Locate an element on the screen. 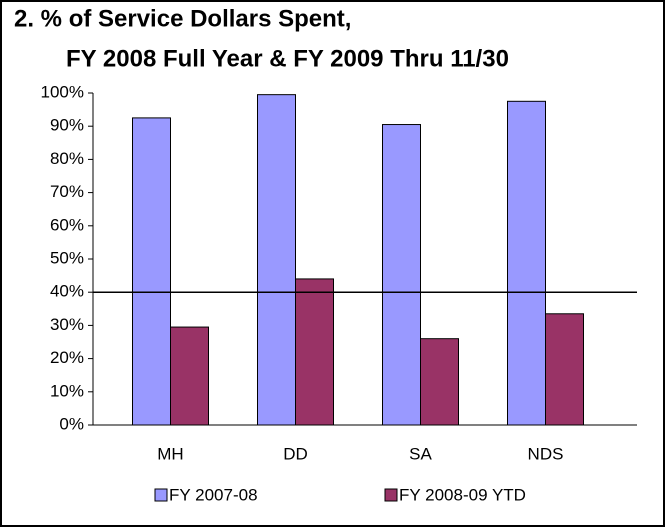 This screenshot has height=527, width=665. y-tick-label: 70% is located at coordinates (67, 191).